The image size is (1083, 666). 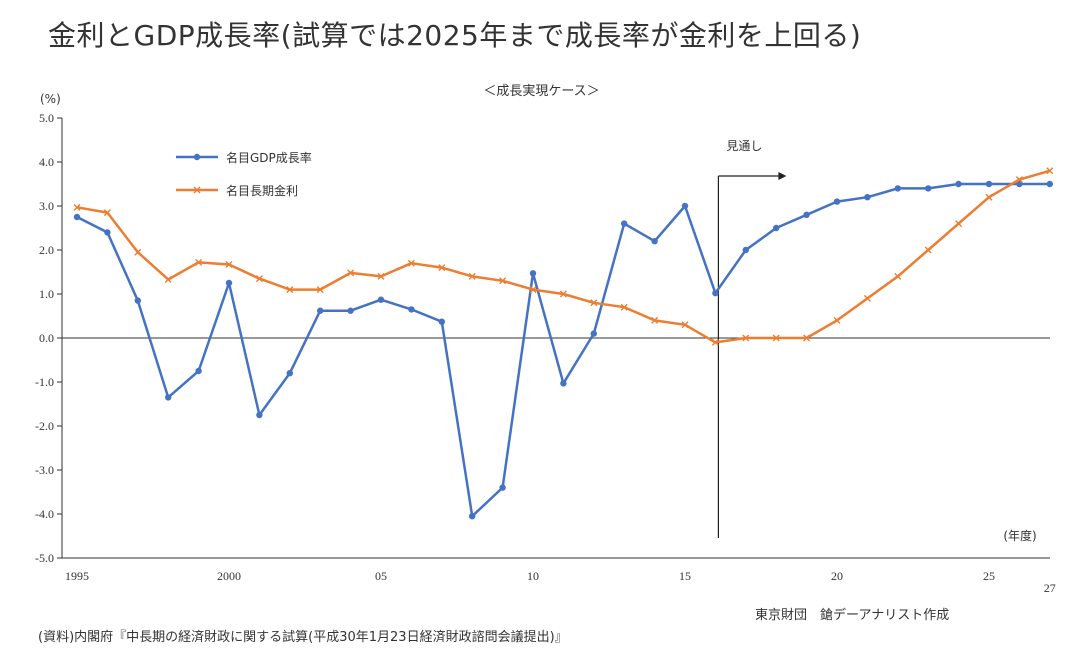 I want to click on x-tick-label: 2000, so click(x=229, y=576).